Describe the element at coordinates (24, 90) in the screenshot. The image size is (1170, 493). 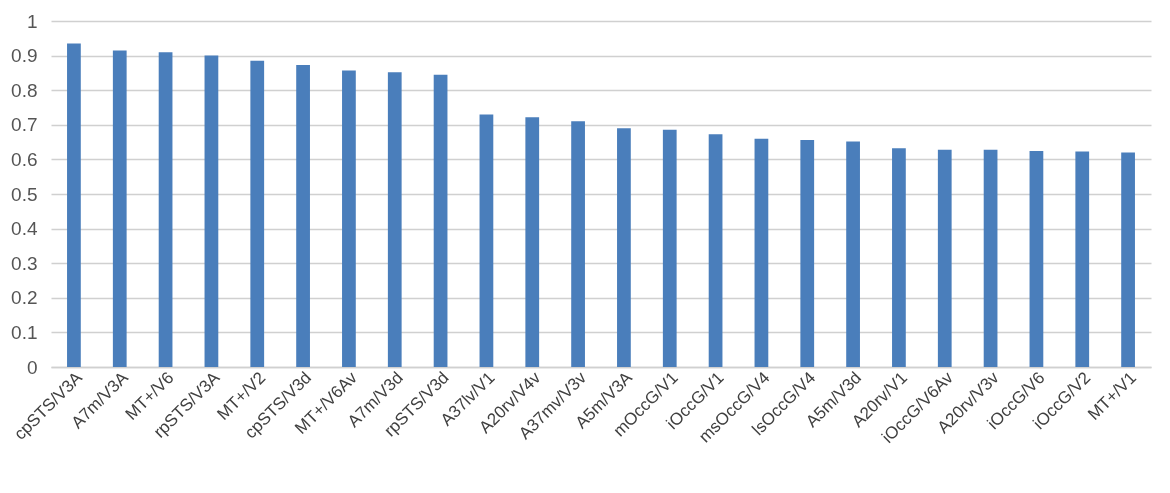
I see `y-tick-label: 0.8` at that location.